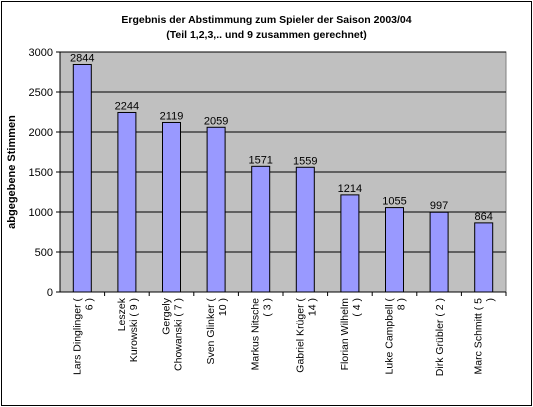 The image size is (533, 407). I want to click on y-tick-label: 3000, so click(41, 53).